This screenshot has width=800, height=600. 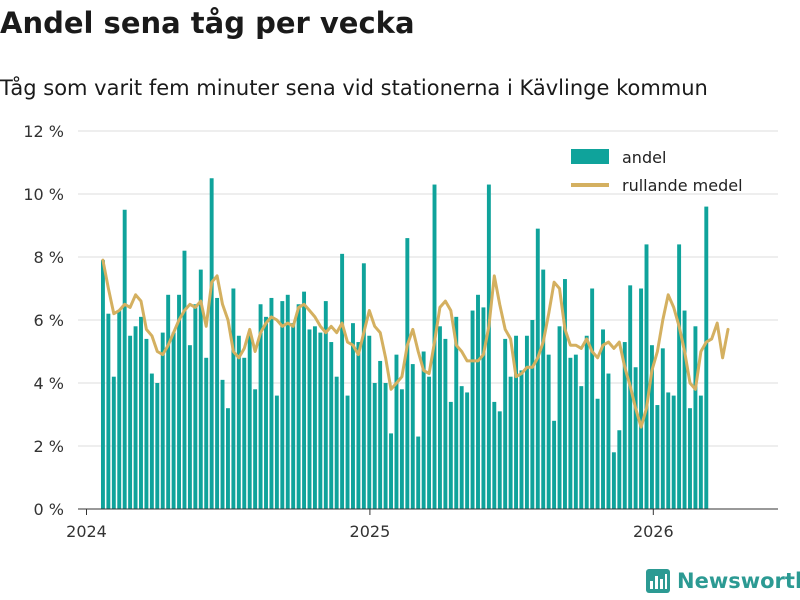 I want to click on legend-label-rullande-medel: rullande medel, so click(x=682, y=185).